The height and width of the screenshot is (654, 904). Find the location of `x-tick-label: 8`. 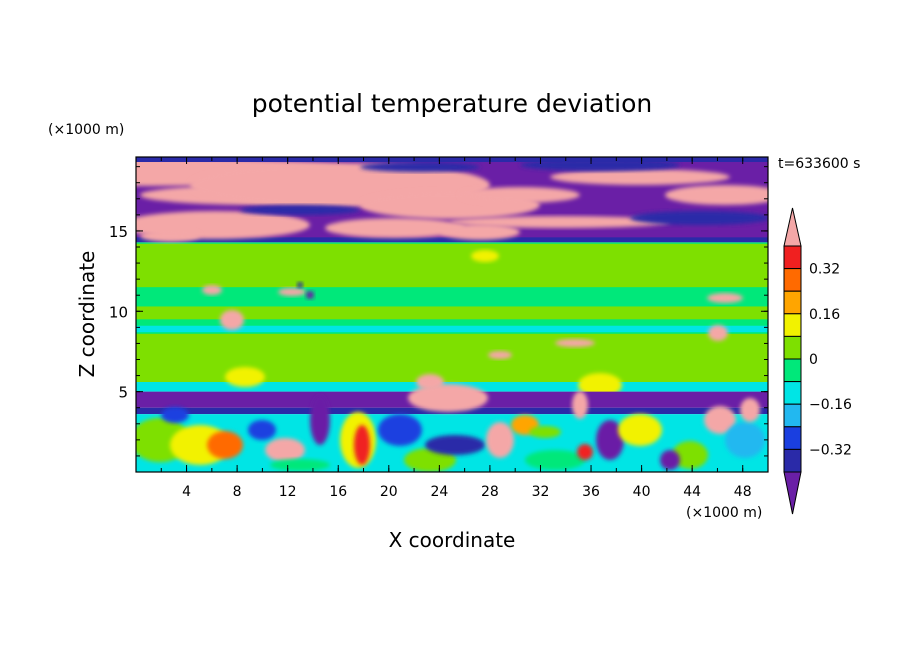

x-tick-label: 8 is located at coordinates (237, 492).